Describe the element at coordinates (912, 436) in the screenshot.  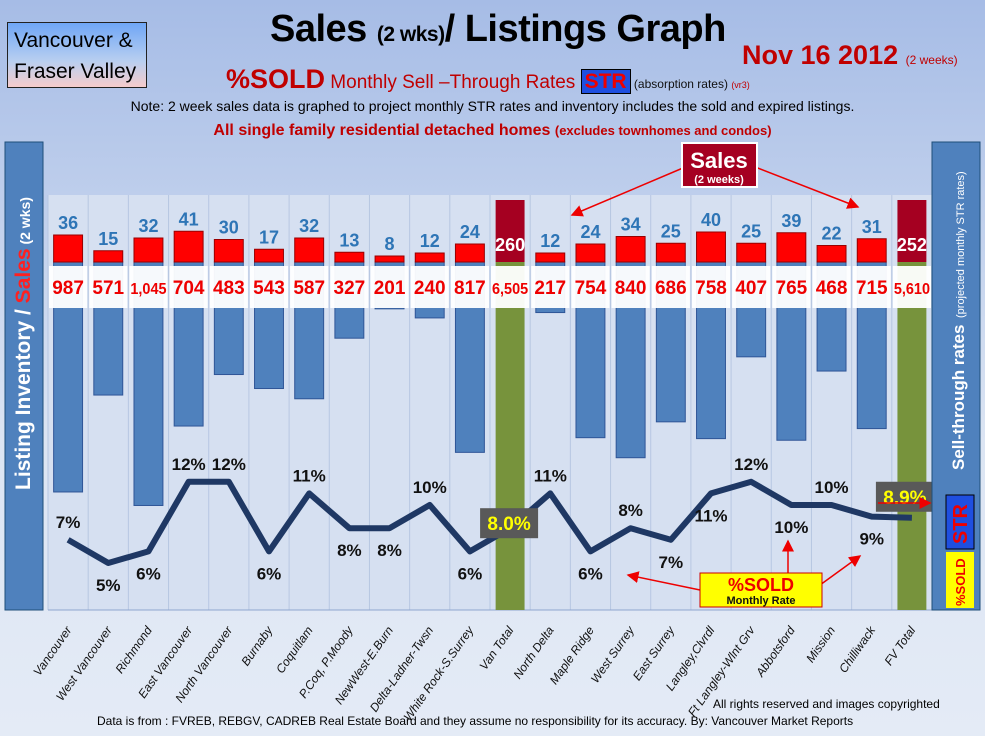
I see `total-inventory-bar` at that location.